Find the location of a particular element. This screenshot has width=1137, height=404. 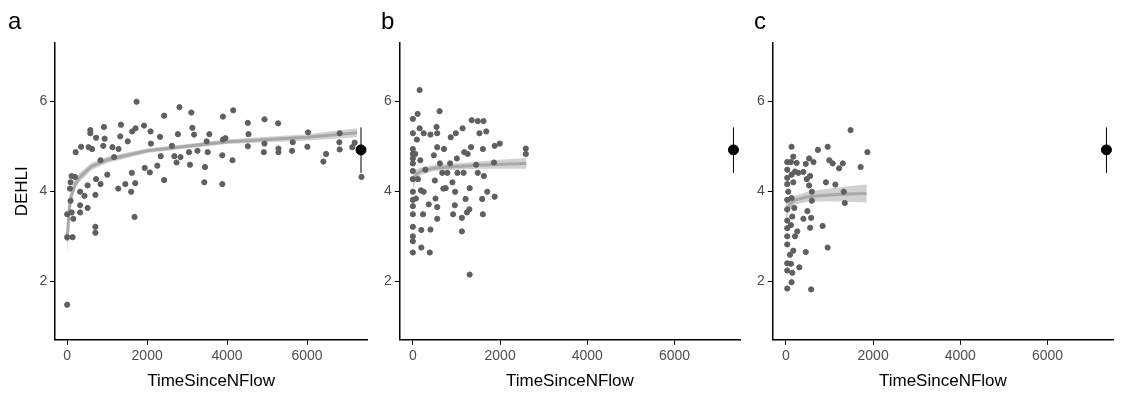

y-axis-title: DEHLI is located at coordinates (21, 191).